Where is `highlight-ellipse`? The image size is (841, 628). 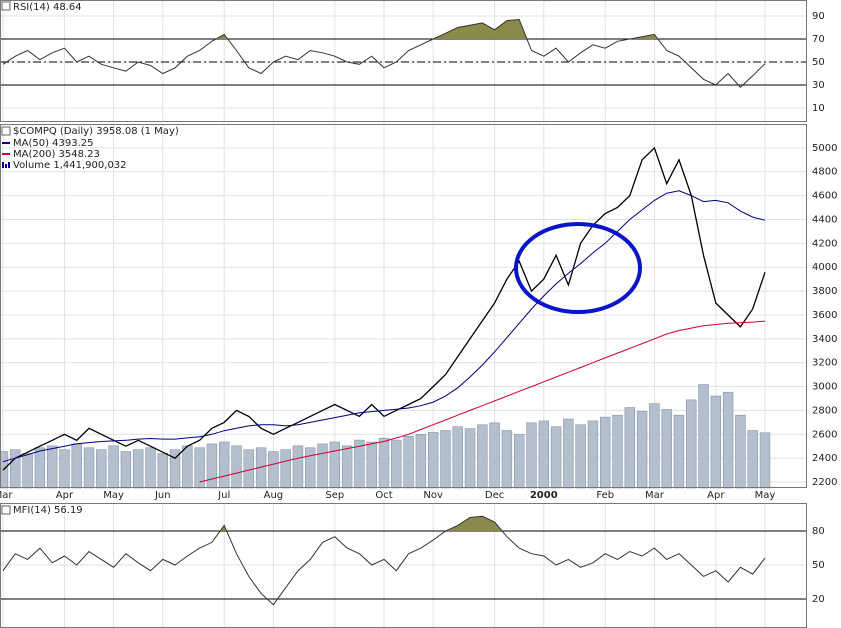
highlight-ellipse is located at coordinates (578, 268).